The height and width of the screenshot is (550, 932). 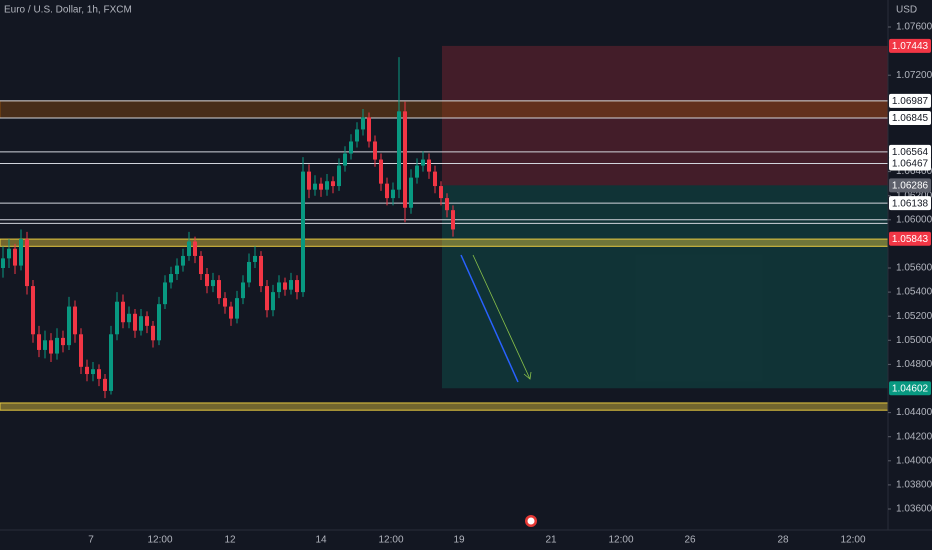 I want to click on x-tick-label: 28, so click(x=783, y=540).